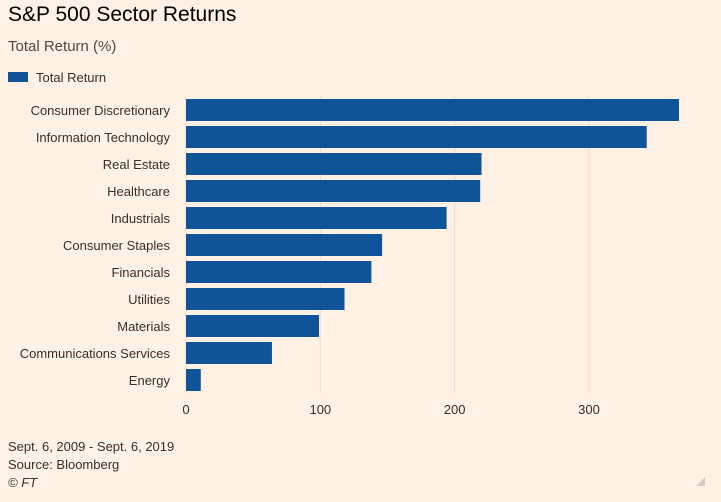 This screenshot has height=502, width=721. What do you see at coordinates (141, 218) in the screenshot?
I see `category-label: Industrials` at bounding box center [141, 218].